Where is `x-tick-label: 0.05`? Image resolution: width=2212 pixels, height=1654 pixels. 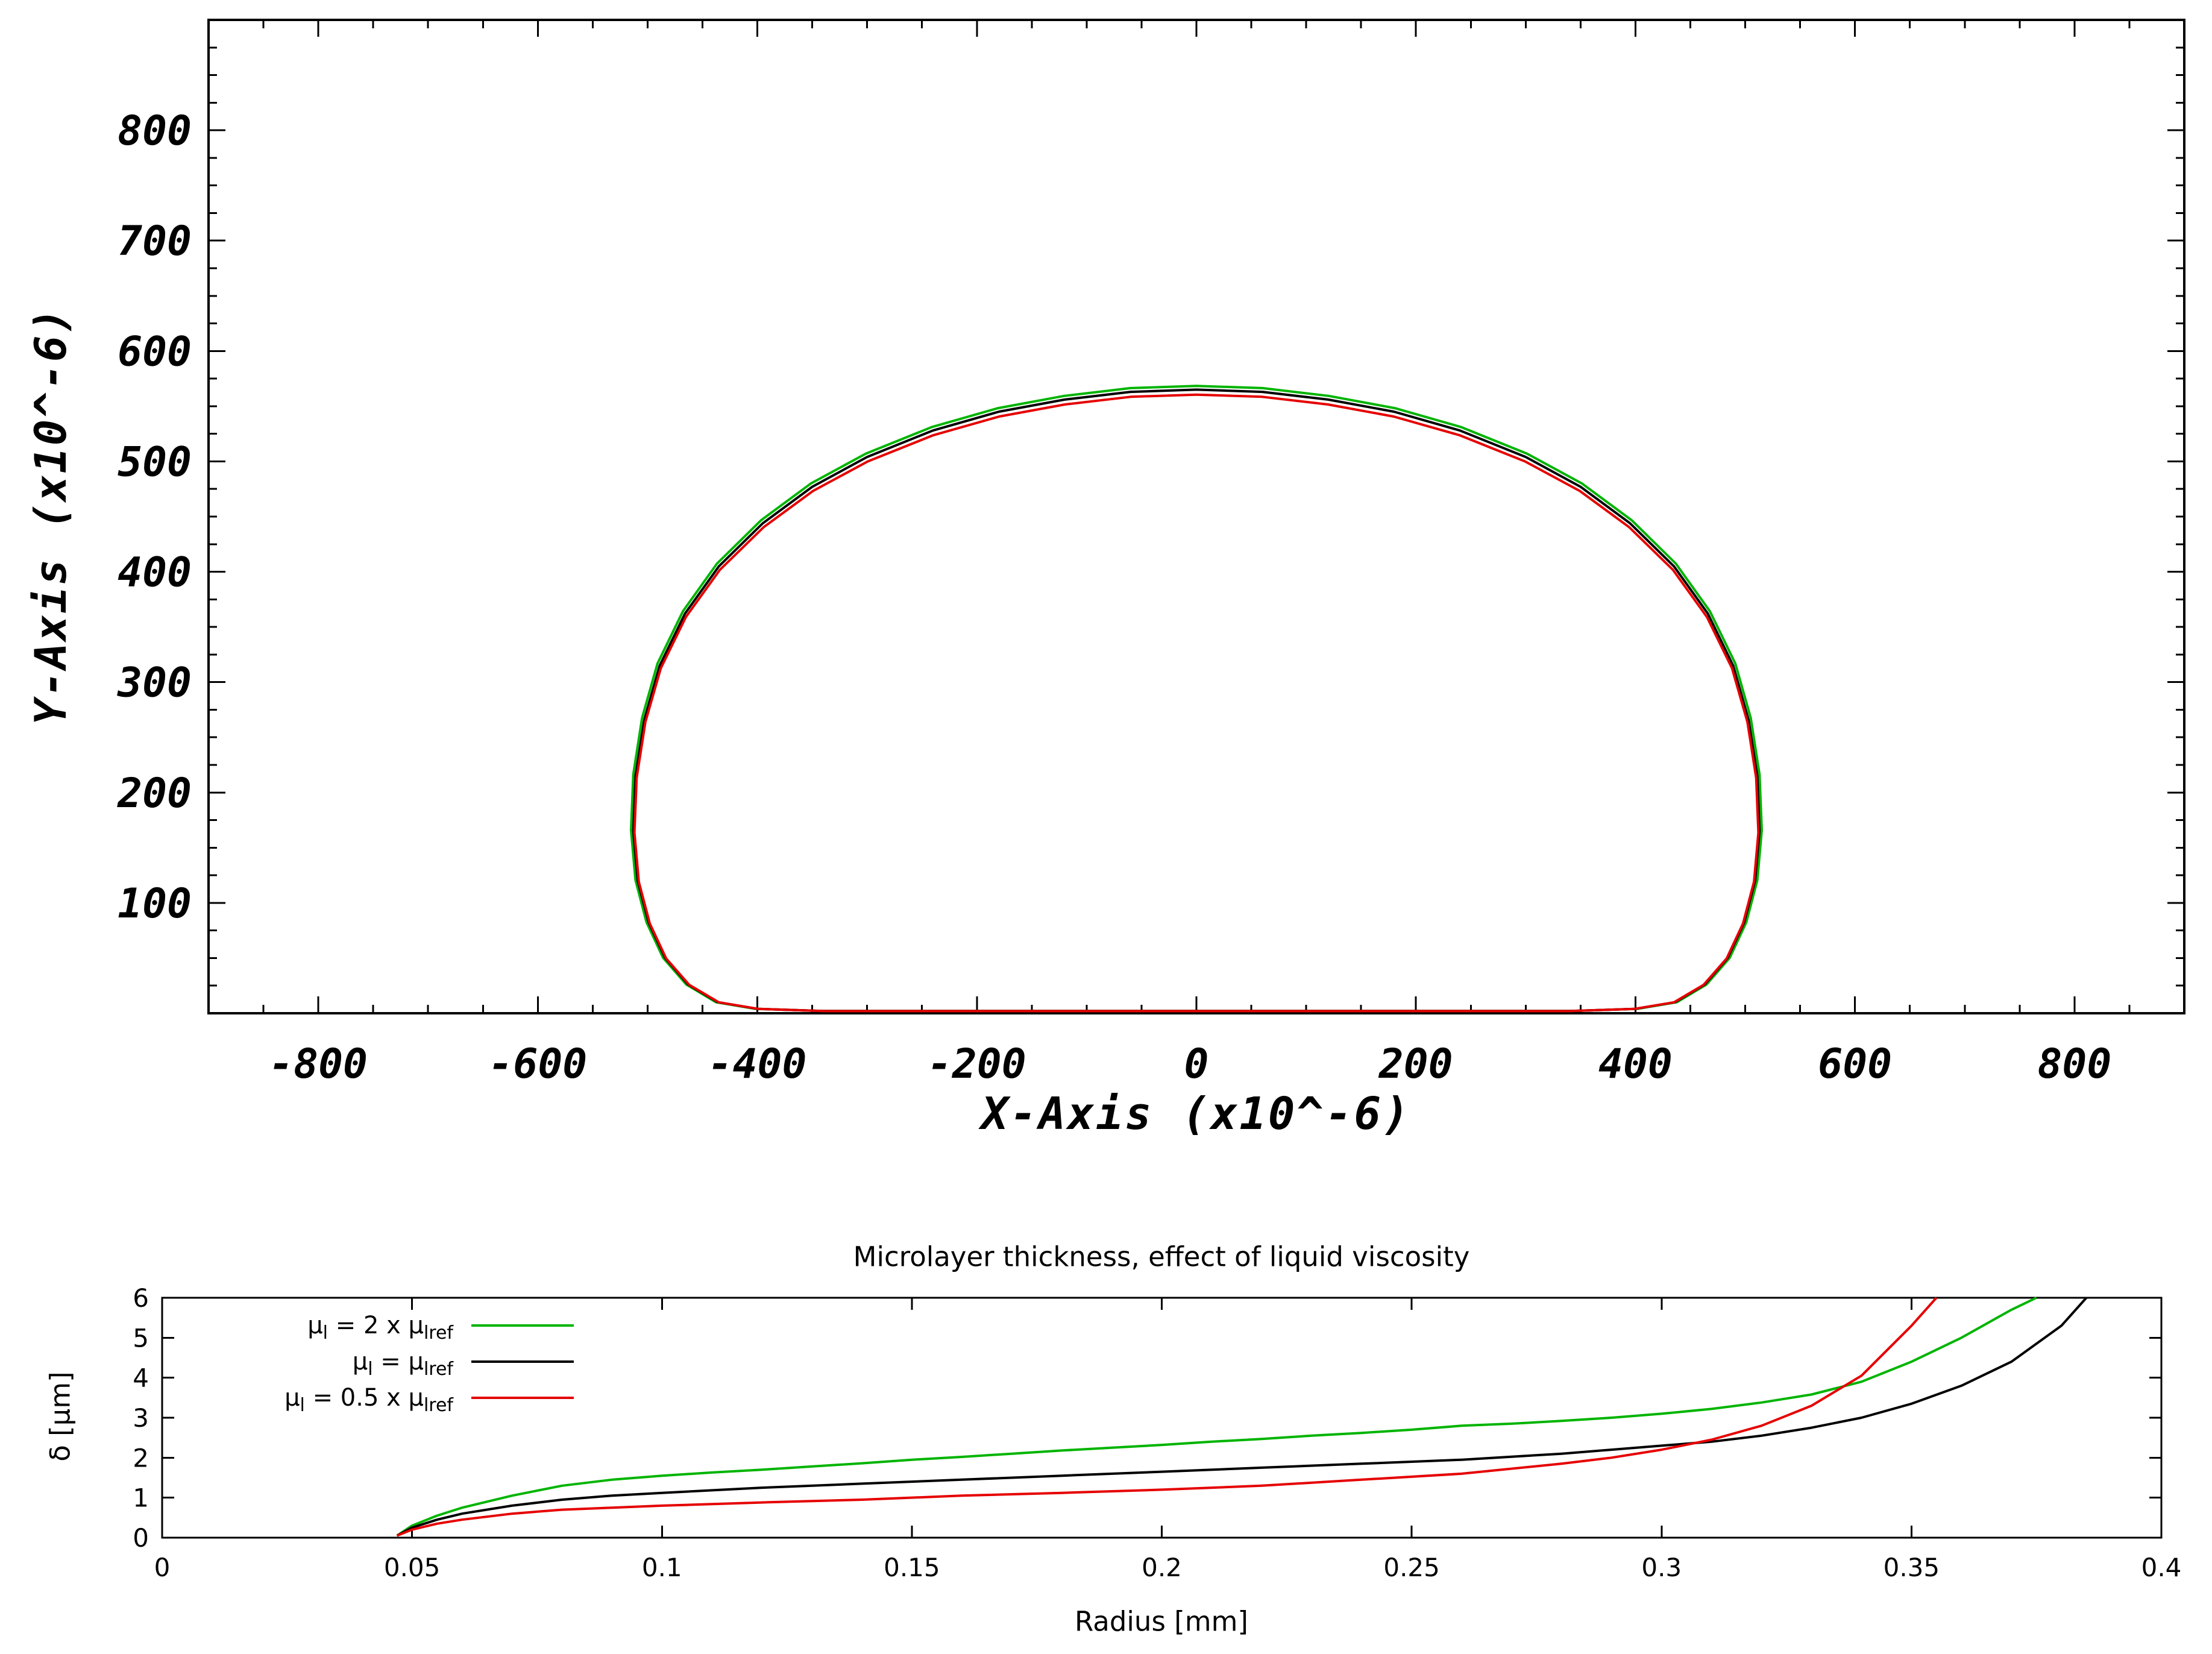
x-tick-label: 0.05 is located at coordinates (413, 1567).